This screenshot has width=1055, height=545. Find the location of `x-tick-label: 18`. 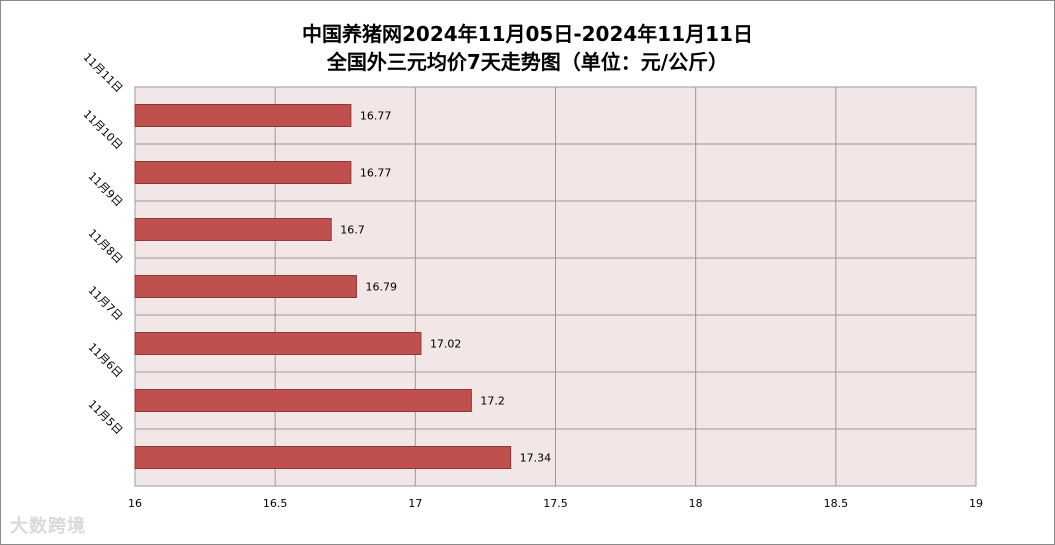

x-tick-label: 18 is located at coordinates (696, 503).